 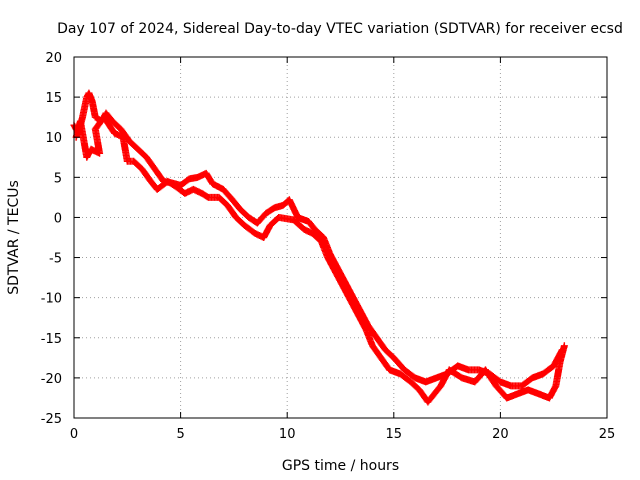 What do you see at coordinates (180, 434) in the screenshot?
I see `x-tick-label: 5` at bounding box center [180, 434].